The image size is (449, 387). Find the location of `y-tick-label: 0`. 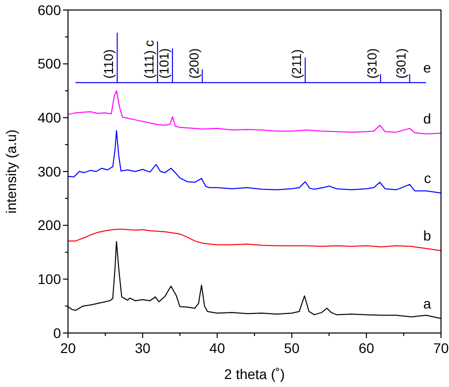

y-tick-label: 0 is located at coordinates (57, 332).